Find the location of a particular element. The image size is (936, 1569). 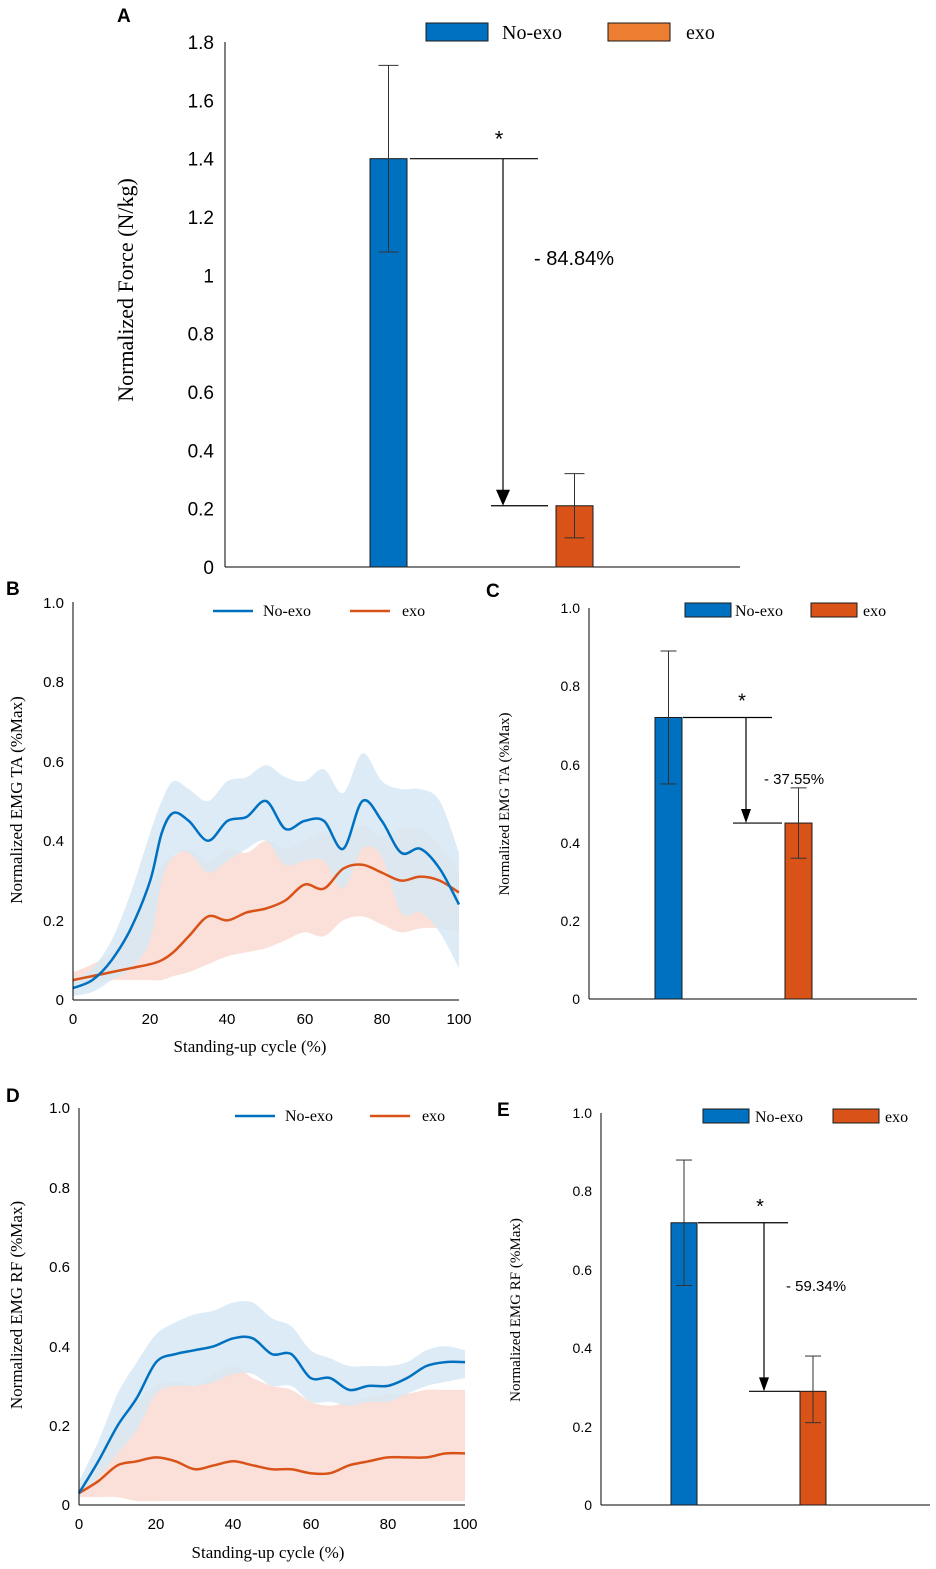

panel-c-ylabel: Normalized EMG TA (%Max) is located at coordinates (505, 803).